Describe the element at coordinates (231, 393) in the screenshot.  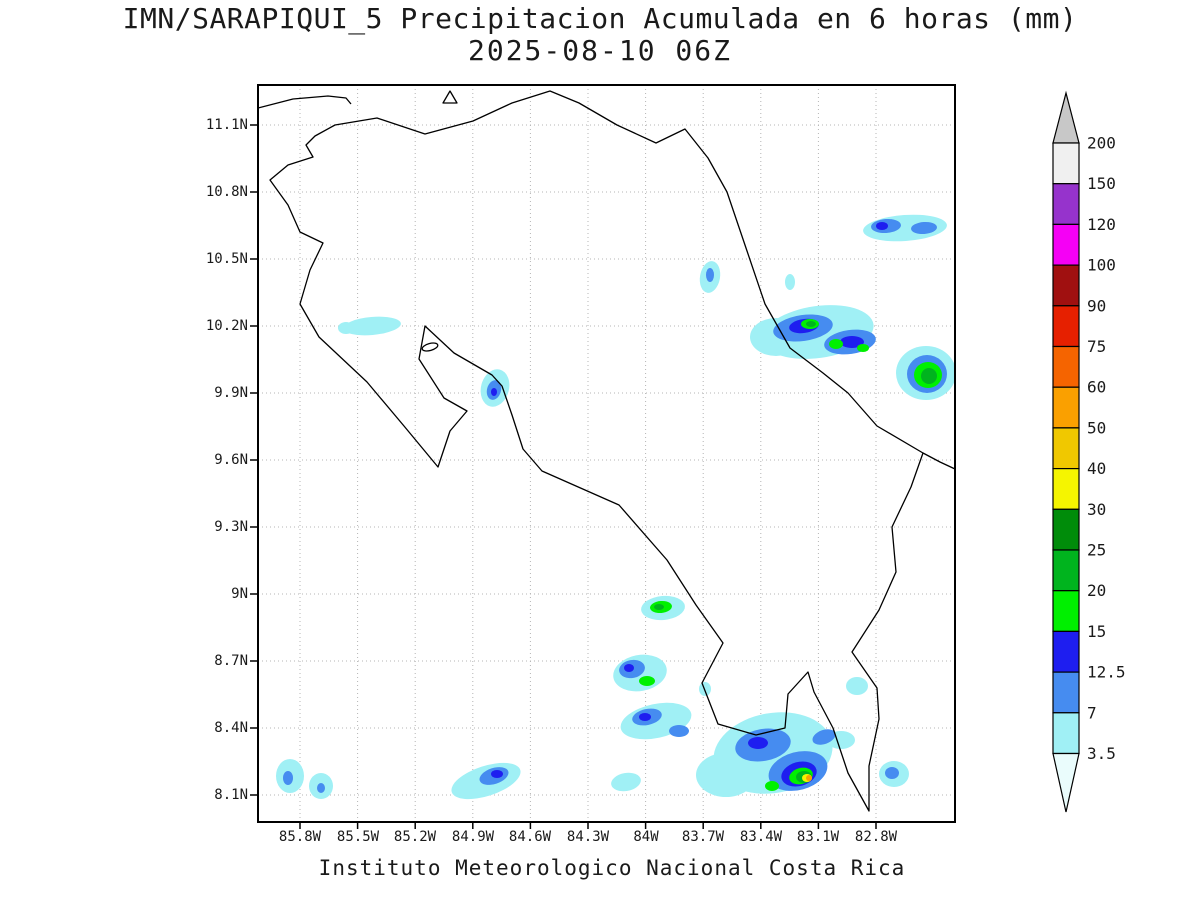
I see `lat-tick-label: 9.9N` at that location.